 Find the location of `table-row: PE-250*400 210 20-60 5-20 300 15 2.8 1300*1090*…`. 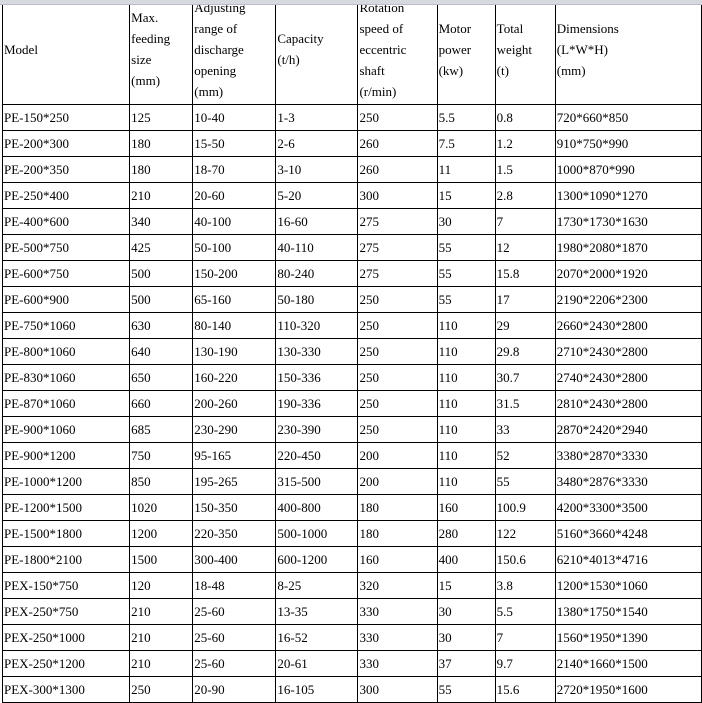

table-row: PE-250*400 210 20-60 5-20 300 15 2.8 1300*1090*… is located at coordinates (351, 195).